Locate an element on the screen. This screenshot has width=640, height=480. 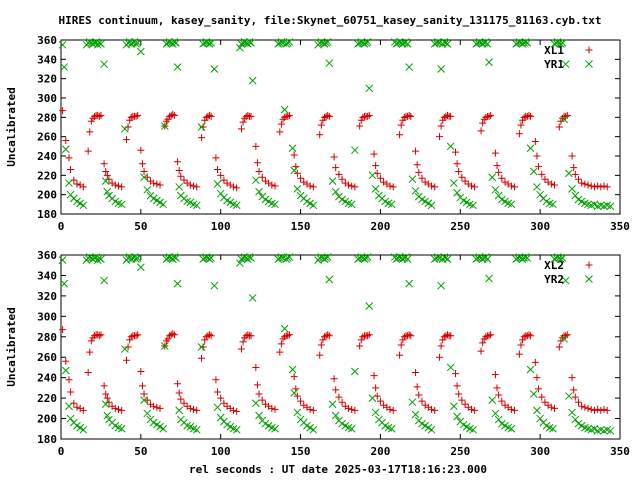
legend-label-yr2: YR2 is located at coordinates (554, 279).